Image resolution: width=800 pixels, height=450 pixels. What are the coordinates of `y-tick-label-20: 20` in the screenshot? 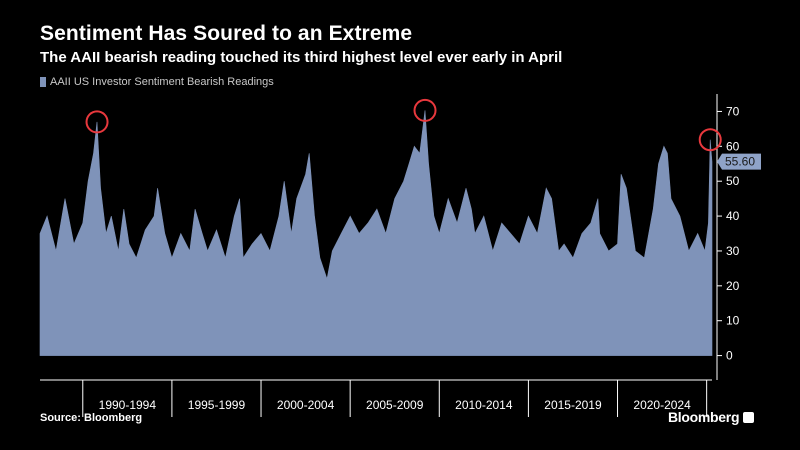 It's located at (733, 286).